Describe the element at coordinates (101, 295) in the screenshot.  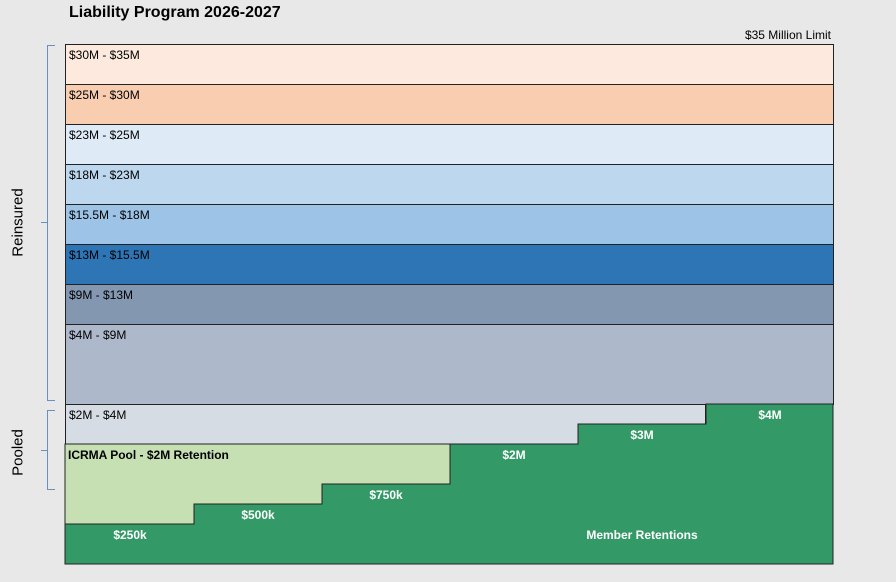
I see `layer-label: $9M - $13M` at that location.